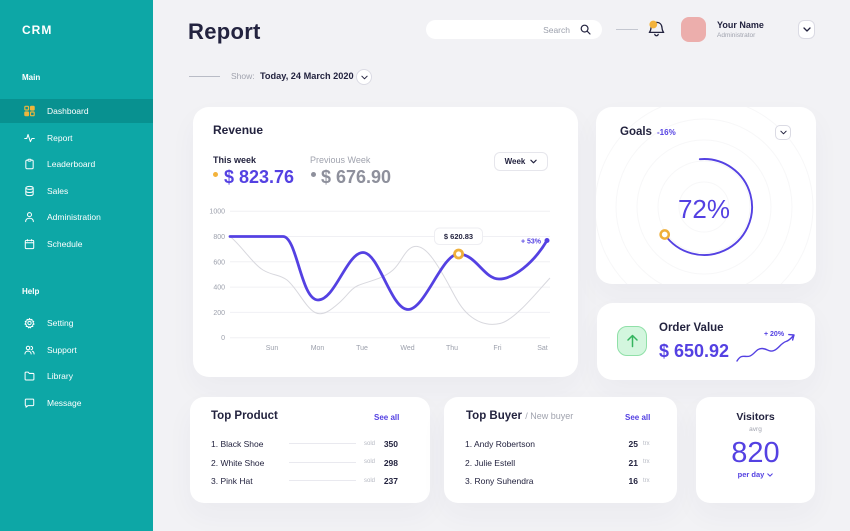 The image size is (850, 531). What do you see at coordinates (458, 236) in the screenshot?
I see `svg-text: $ 620.83` at bounding box center [458, 236].